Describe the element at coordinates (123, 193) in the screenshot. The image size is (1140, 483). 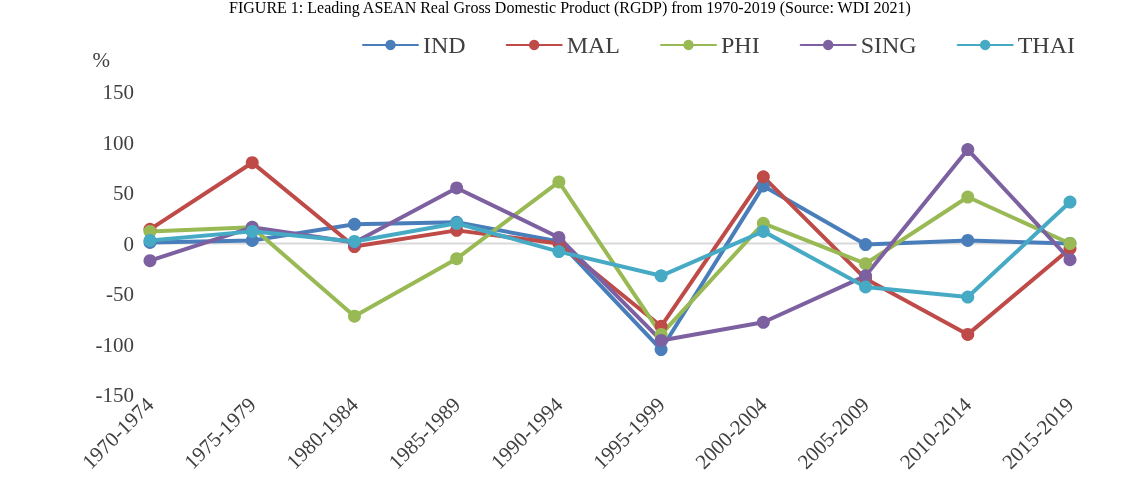
I see `y-tick-label: 50` at that location.